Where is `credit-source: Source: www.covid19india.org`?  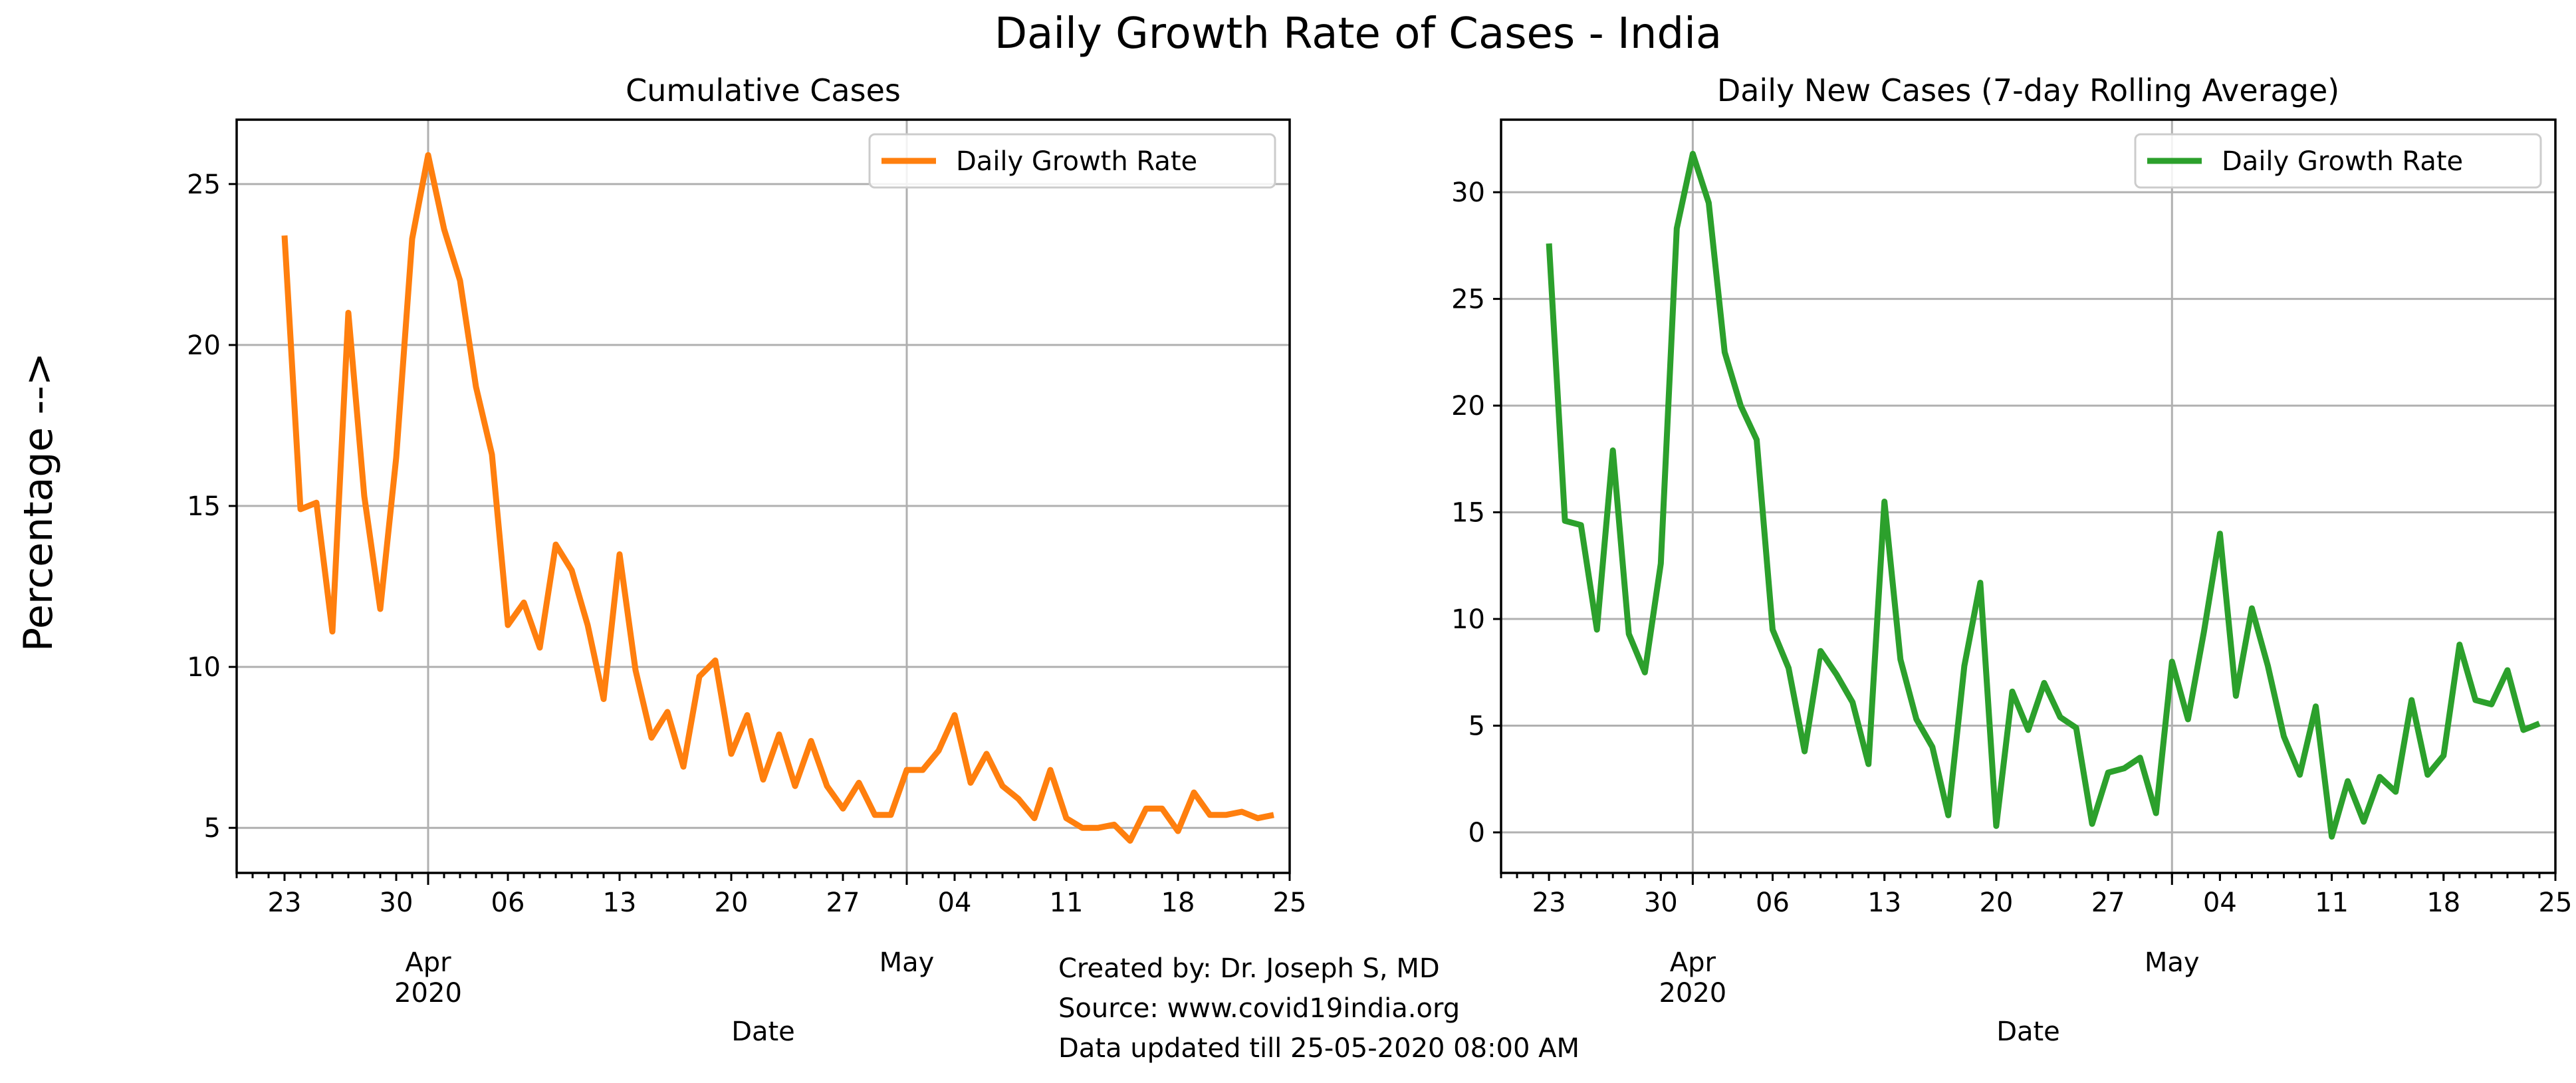 credit-source: Source: www.covid19india.org is located at coordinates (1259, 1008).